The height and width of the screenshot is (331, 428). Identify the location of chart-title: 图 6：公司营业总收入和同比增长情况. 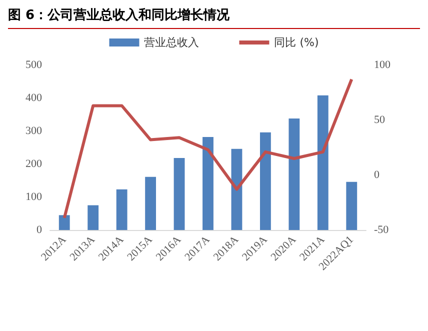
(119, 15).